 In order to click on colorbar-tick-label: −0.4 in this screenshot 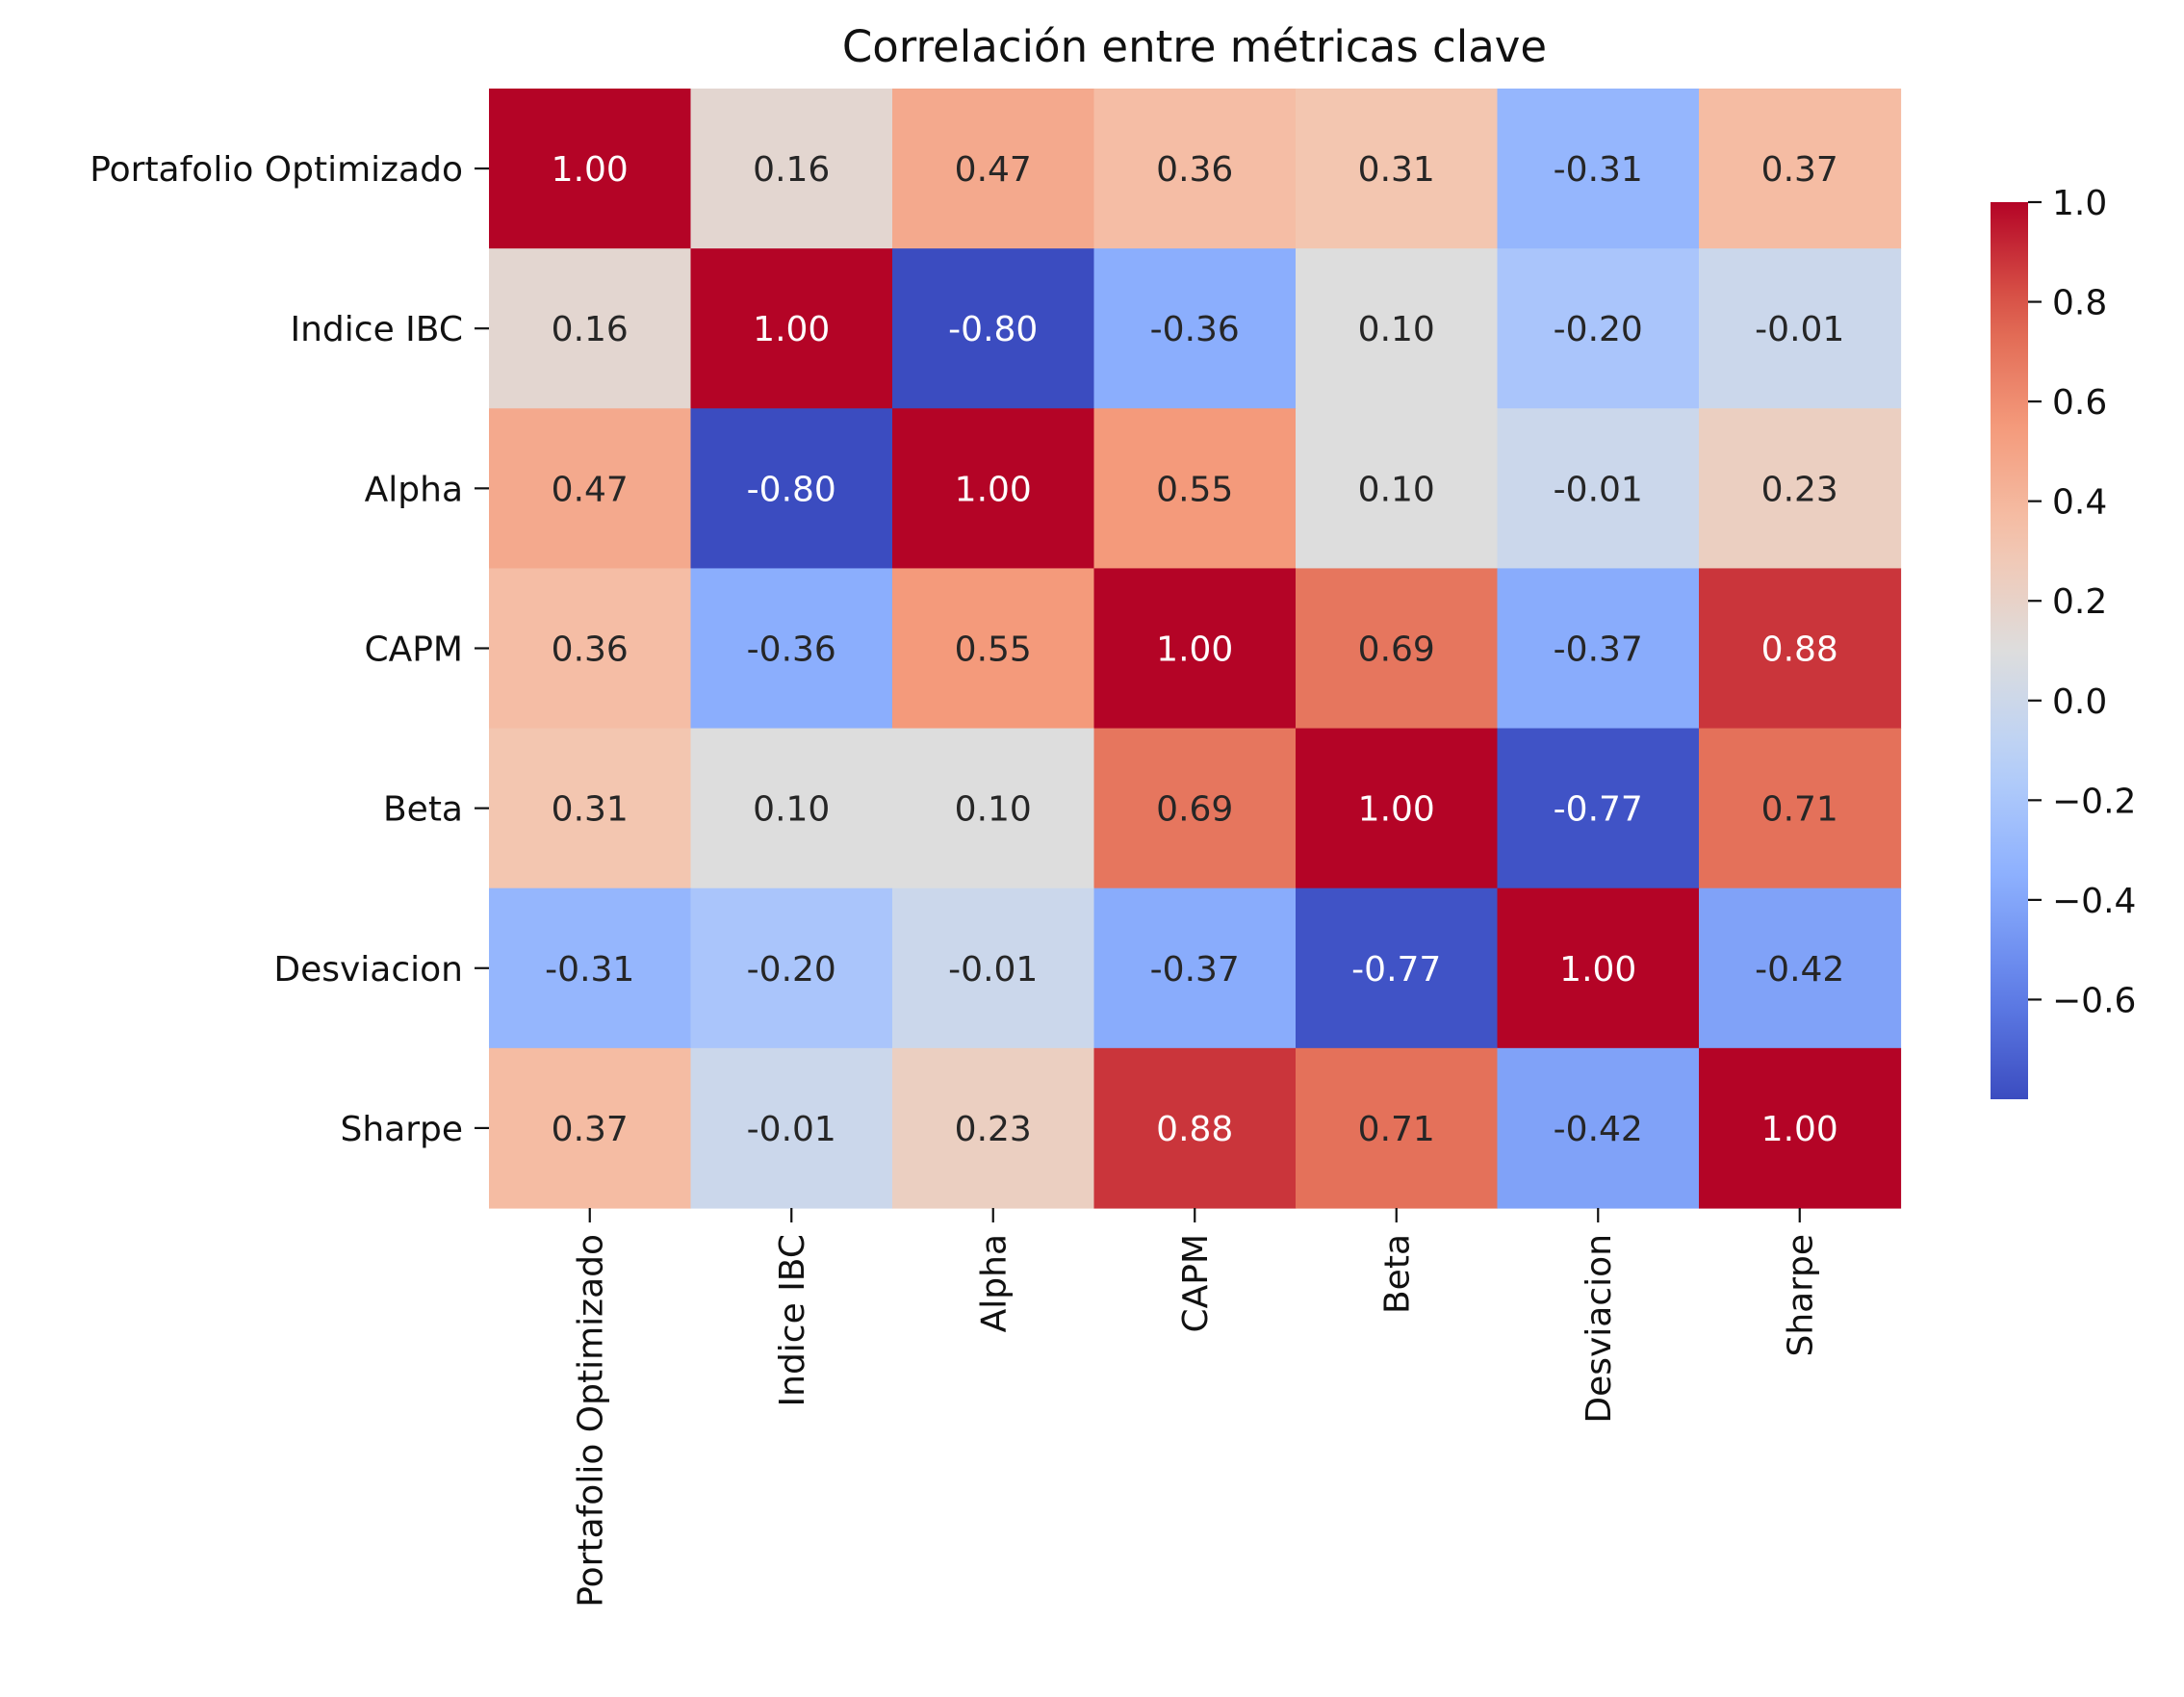, I will do `click(2094, 901)`.